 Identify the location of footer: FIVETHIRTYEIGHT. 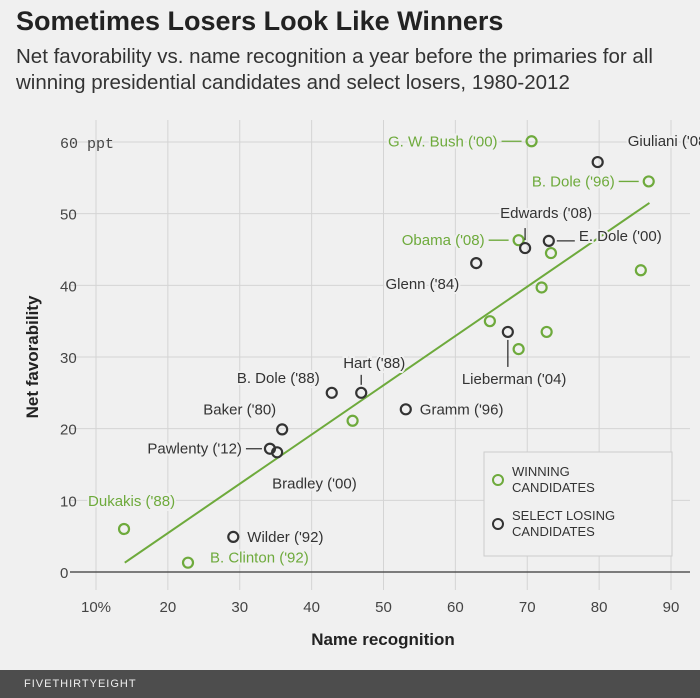
(350, 684).